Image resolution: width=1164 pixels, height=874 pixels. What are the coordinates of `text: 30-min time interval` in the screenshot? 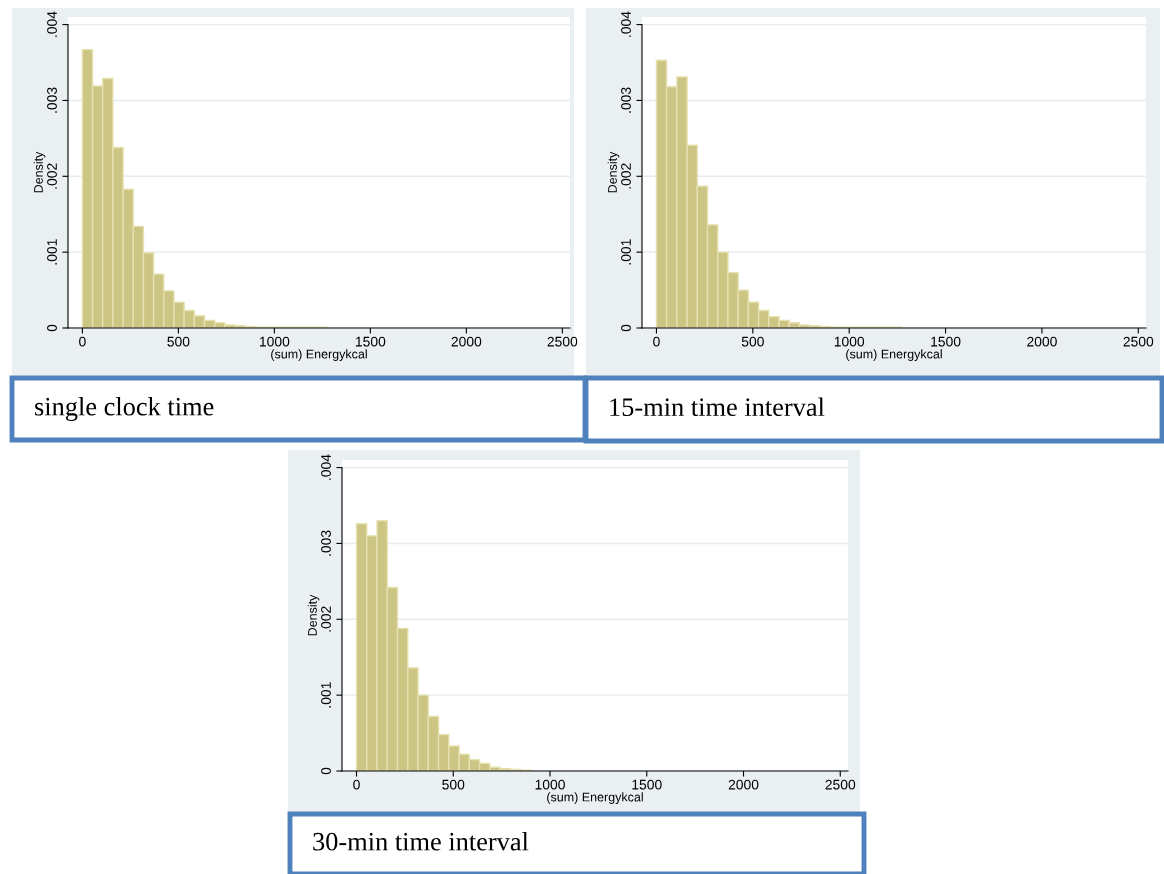 It's located at (421, 841).